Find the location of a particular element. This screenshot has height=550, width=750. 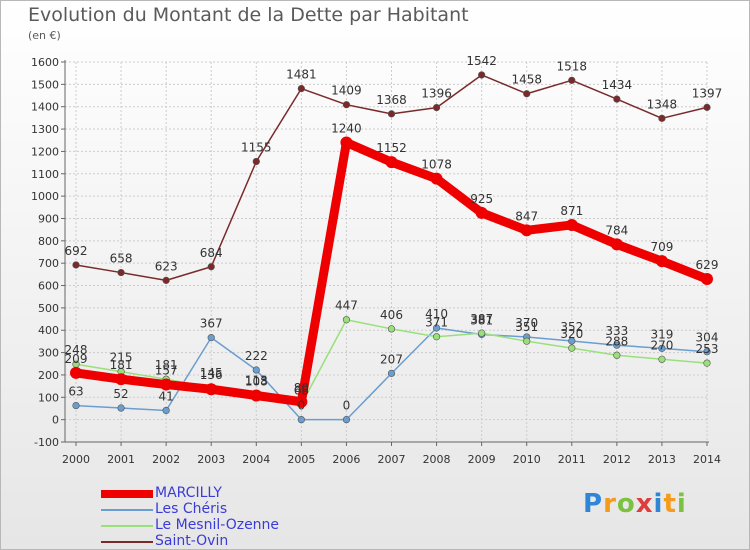

logo-letter: t is located at coordinates (670, 504).